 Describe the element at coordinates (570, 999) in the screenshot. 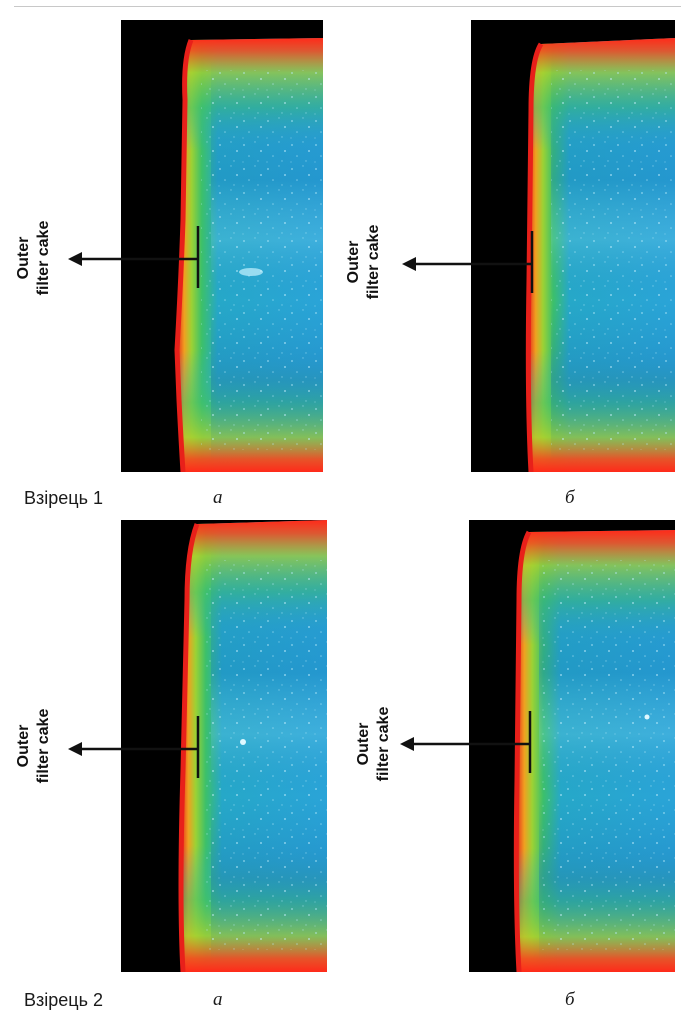

I see `panel-letter-2b: б` at that location.